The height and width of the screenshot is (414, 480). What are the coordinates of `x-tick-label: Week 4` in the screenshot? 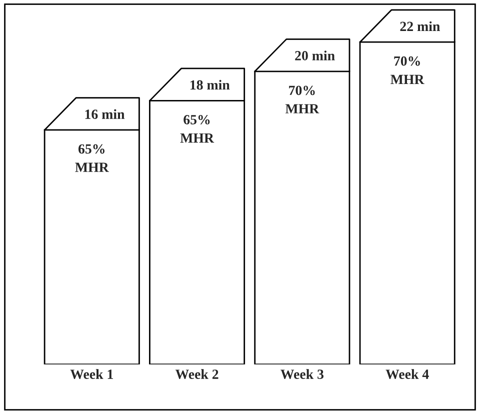 It's located at (407, 374).